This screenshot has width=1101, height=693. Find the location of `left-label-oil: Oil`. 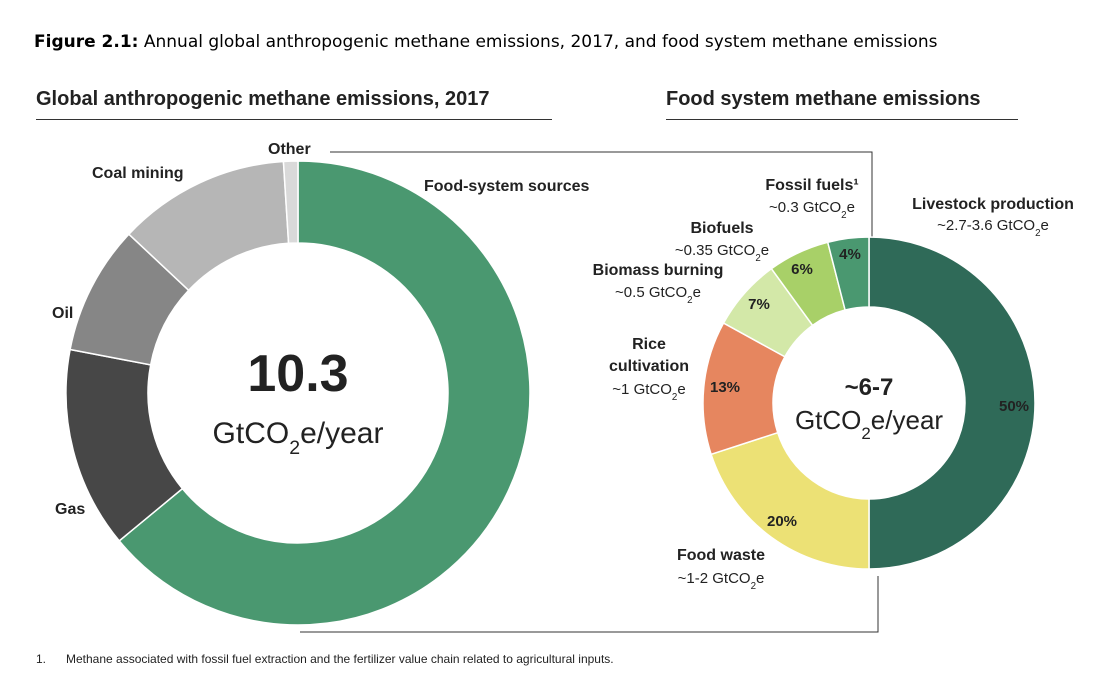

left-label-oil: Oil is located at coordinates (62, 313).